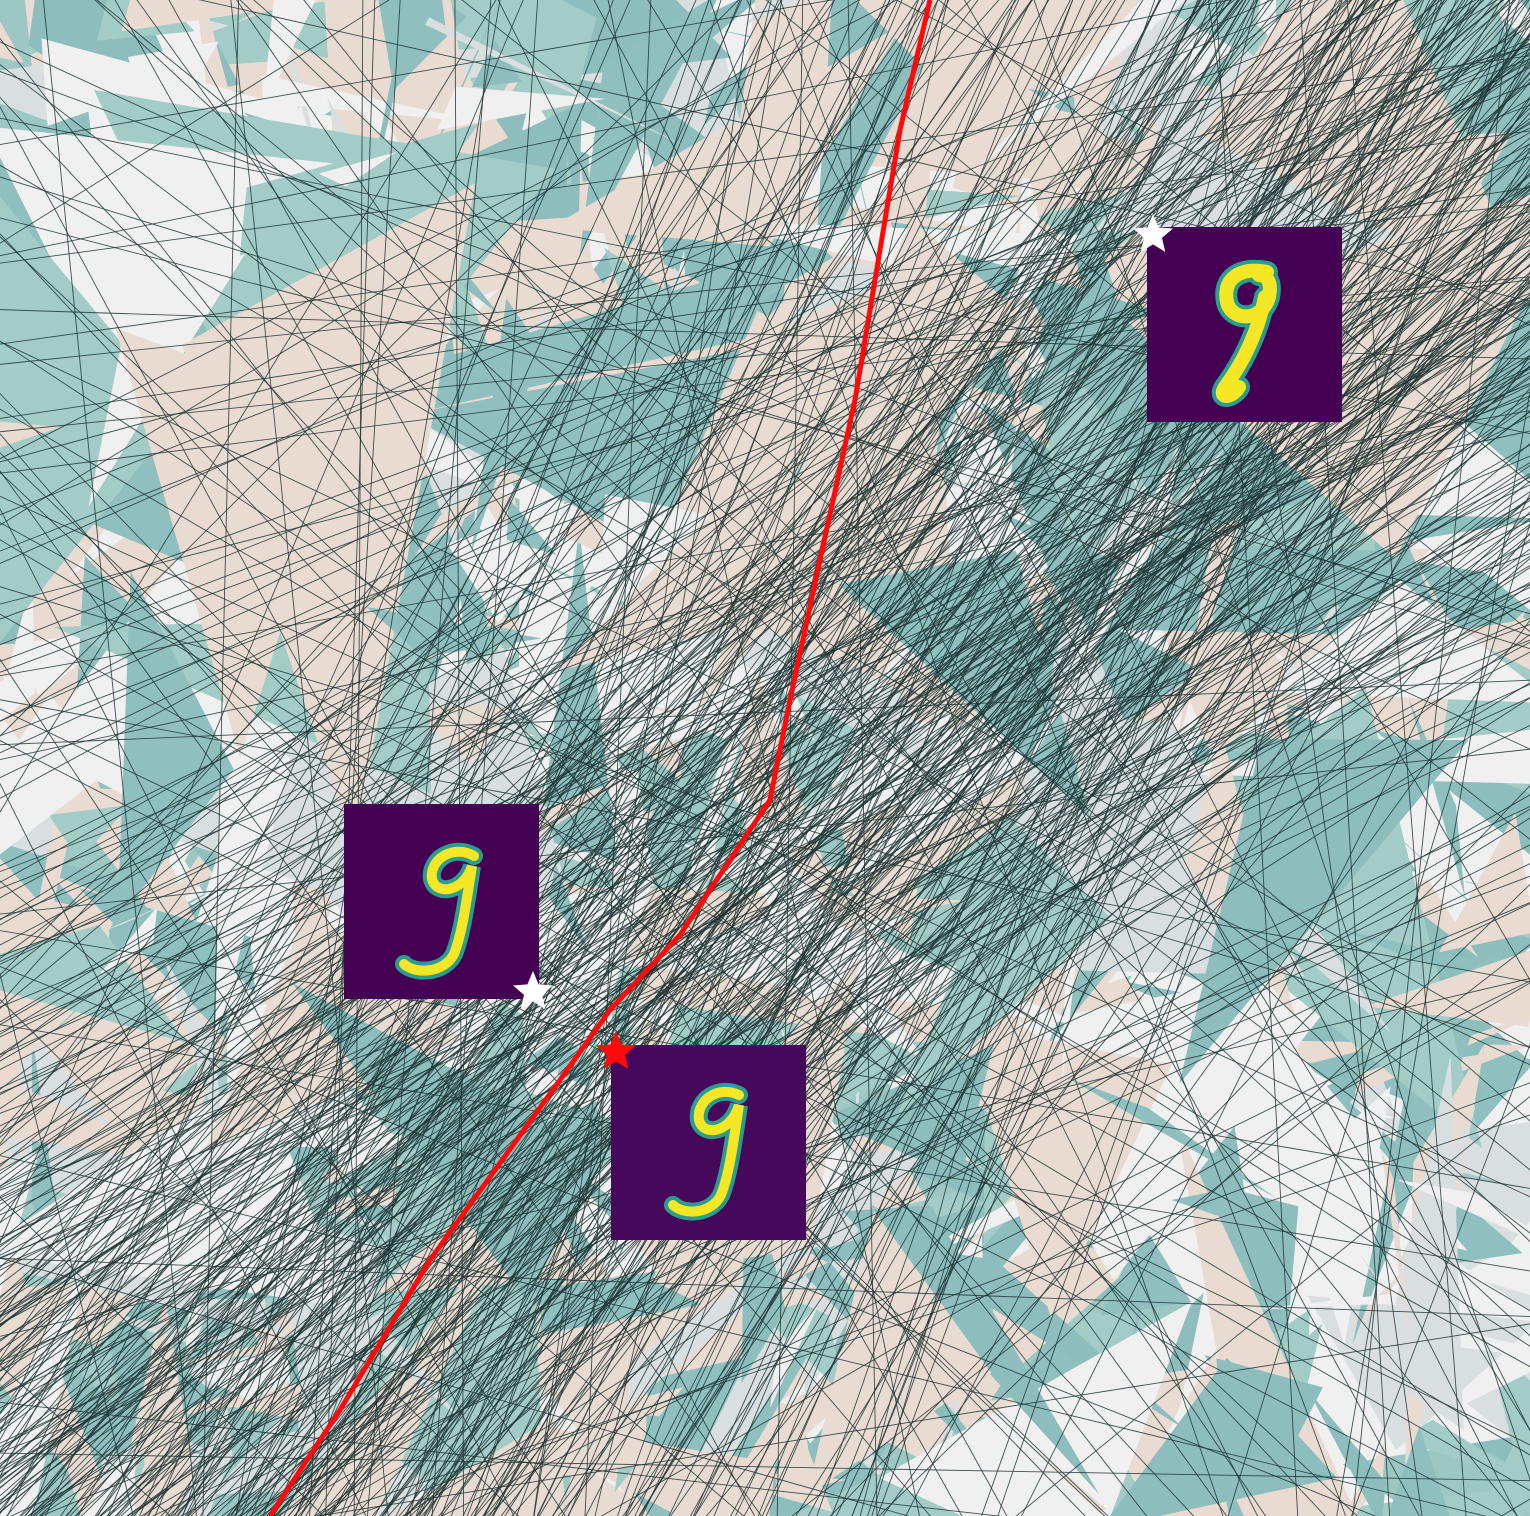 Image resolution: width=1530 pixels, height=1516 pixels. Describe the element at coordinates (533, 990) in the screenshot. I see `star-marker` at that location.